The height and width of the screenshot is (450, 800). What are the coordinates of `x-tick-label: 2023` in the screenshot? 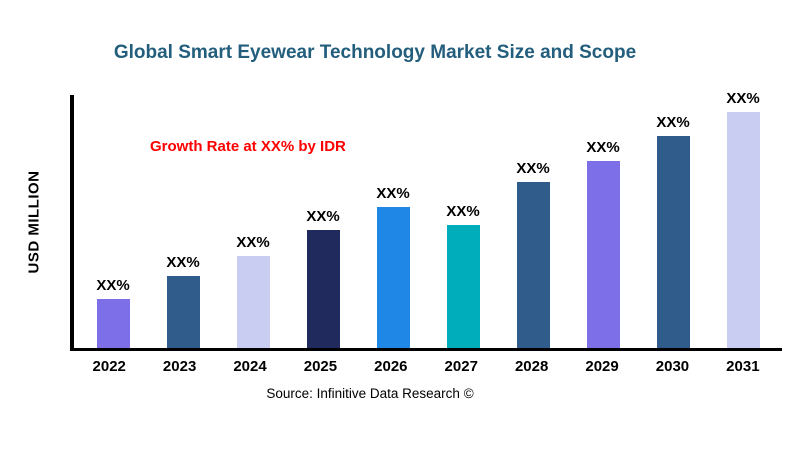 It's located at (179, 366).